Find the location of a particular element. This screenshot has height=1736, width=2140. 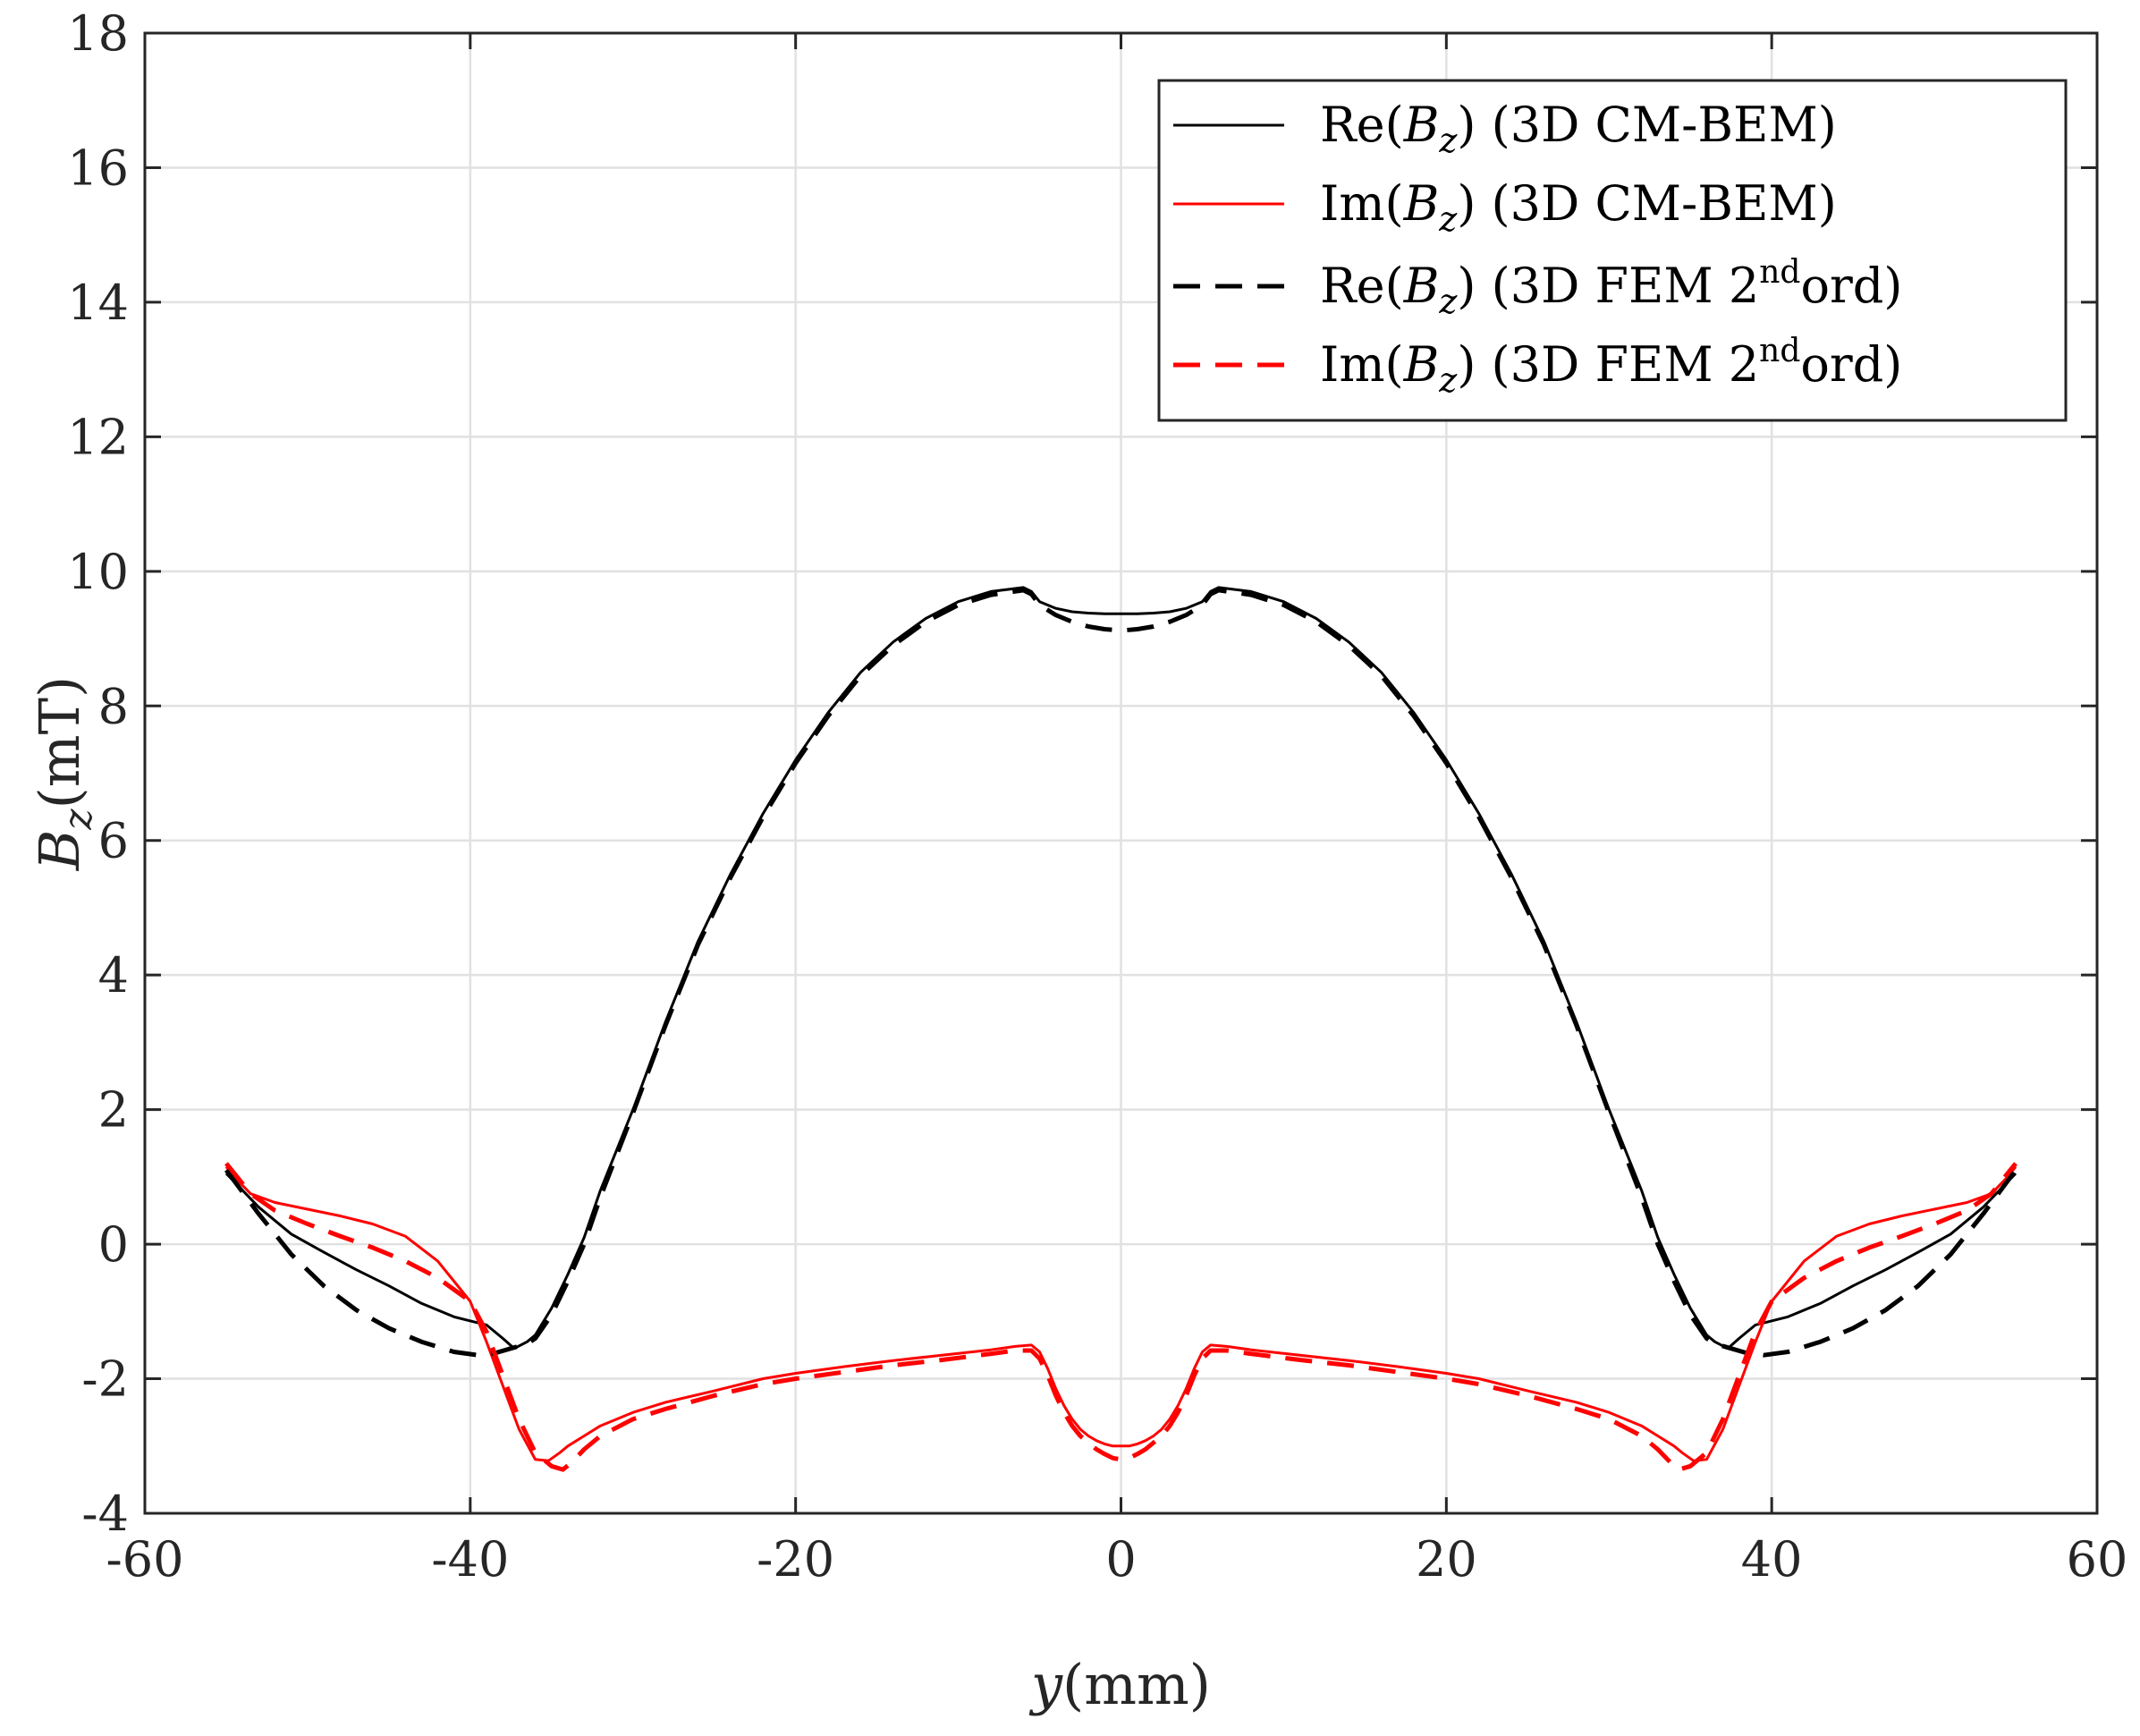

x-tick-label: -60 is located at coordinates (145, 1559).